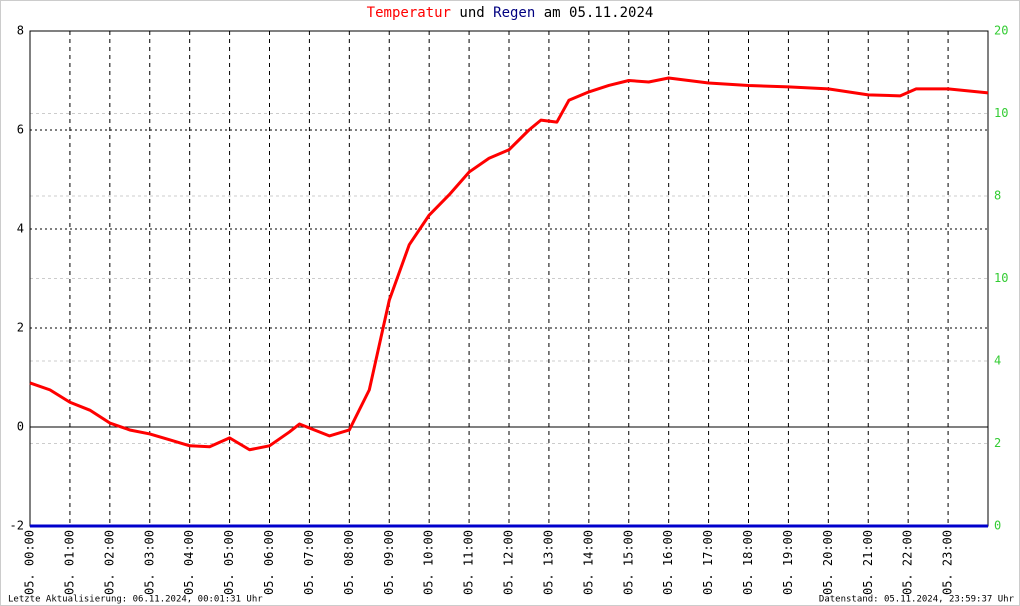  What do you see at coordinates (20, 328) in the screenshot?
I see `y-tick-label: 2` at bounding box center [20, 328].